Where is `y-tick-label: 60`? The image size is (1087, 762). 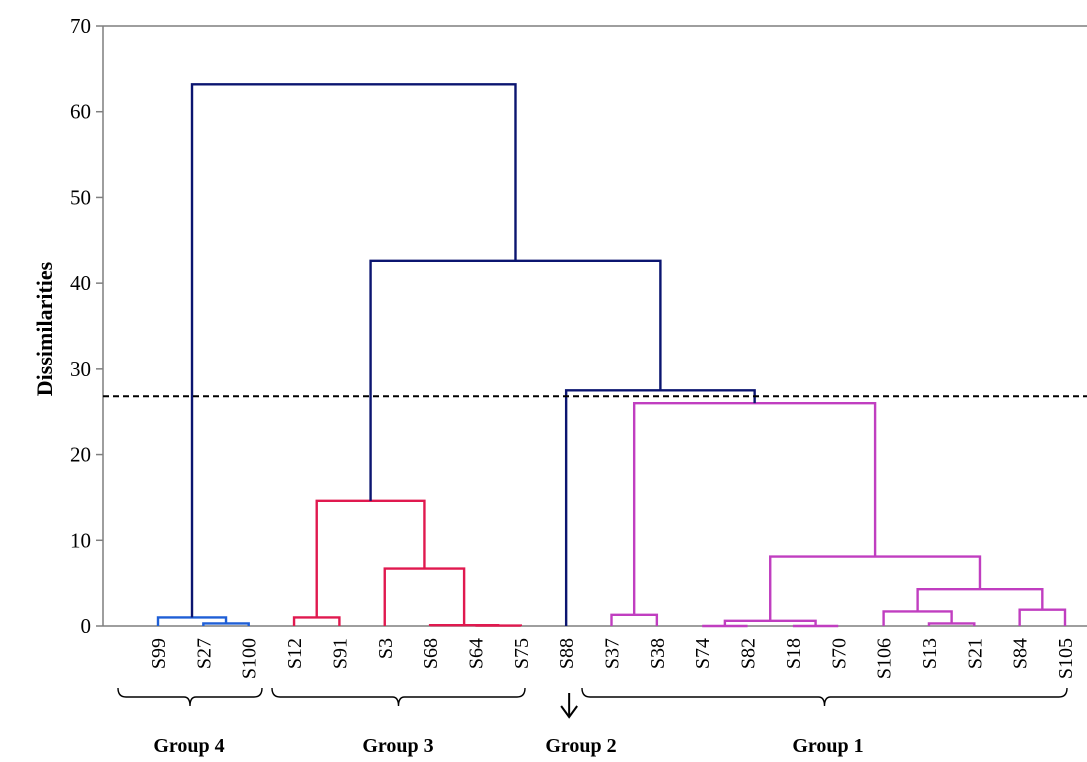
y-tick-label: 60 is located at coordinates (80, 112).